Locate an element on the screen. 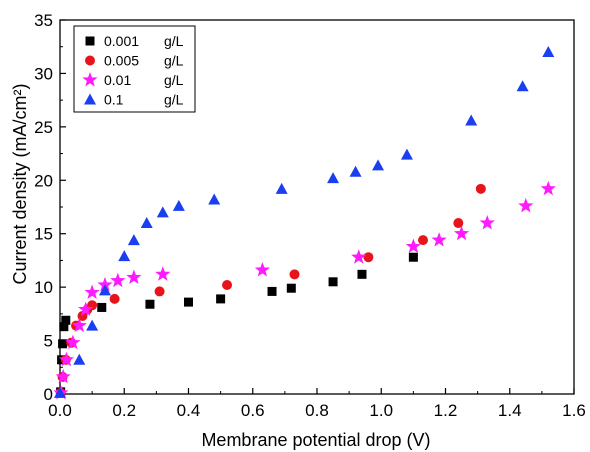 The width and height of the screenshot is (590, 452). x-tick-label: 0.4 is located at coordinates (189, 410).